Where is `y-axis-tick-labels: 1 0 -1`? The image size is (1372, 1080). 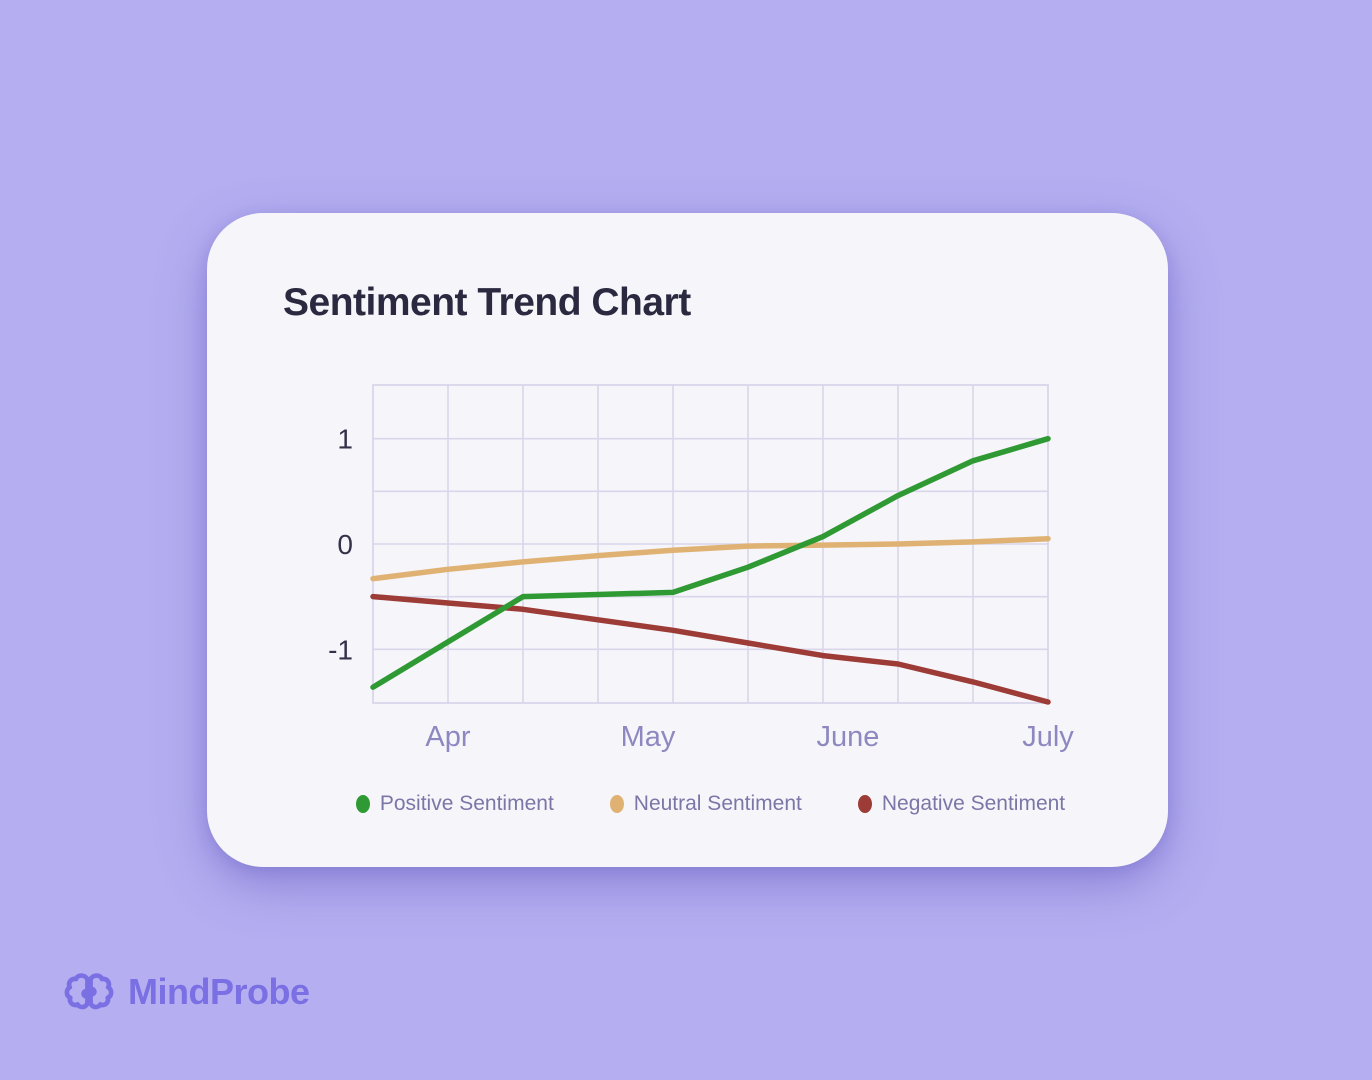
y-axis-tick-labels: 1 0 -1 is located at coordinates (340, 545).